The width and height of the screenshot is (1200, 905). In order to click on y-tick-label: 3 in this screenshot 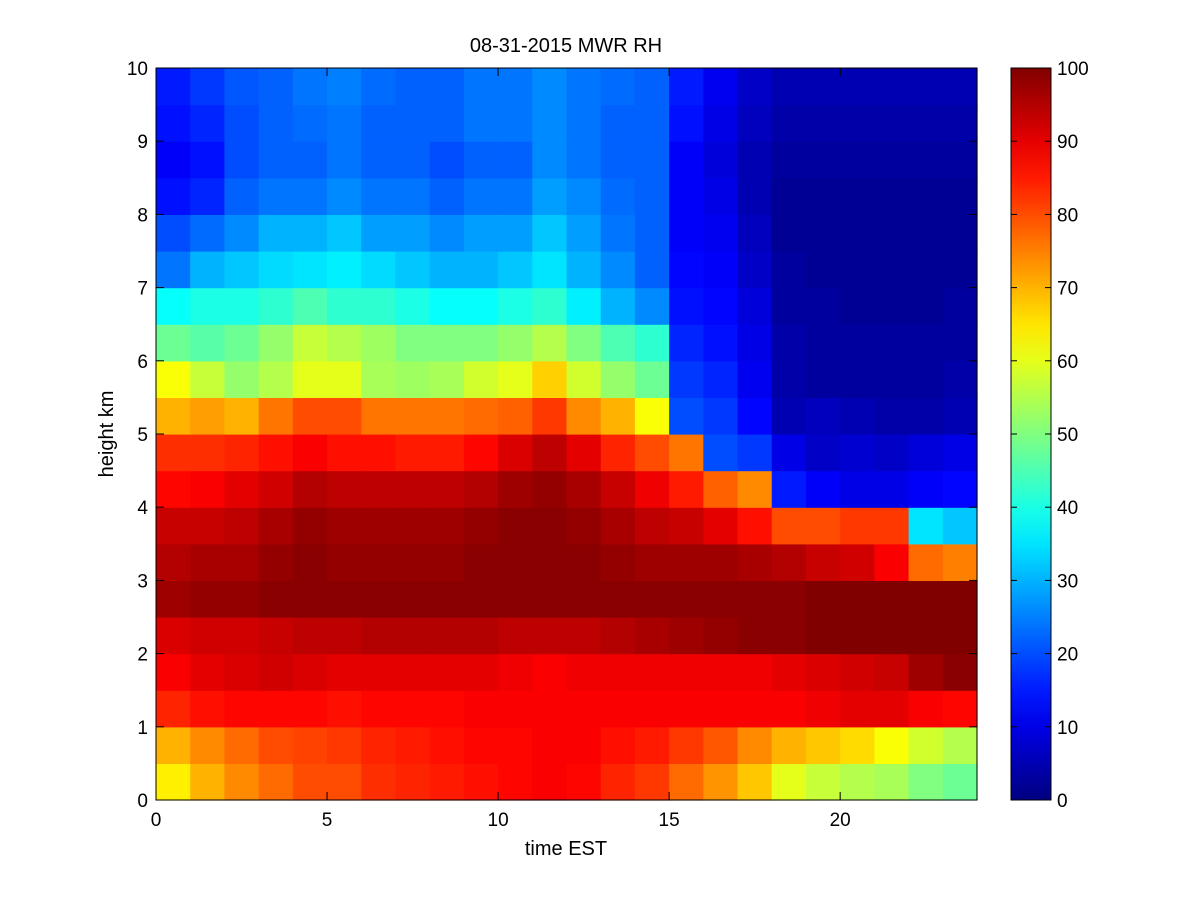, I will do `click(142, 581)`.